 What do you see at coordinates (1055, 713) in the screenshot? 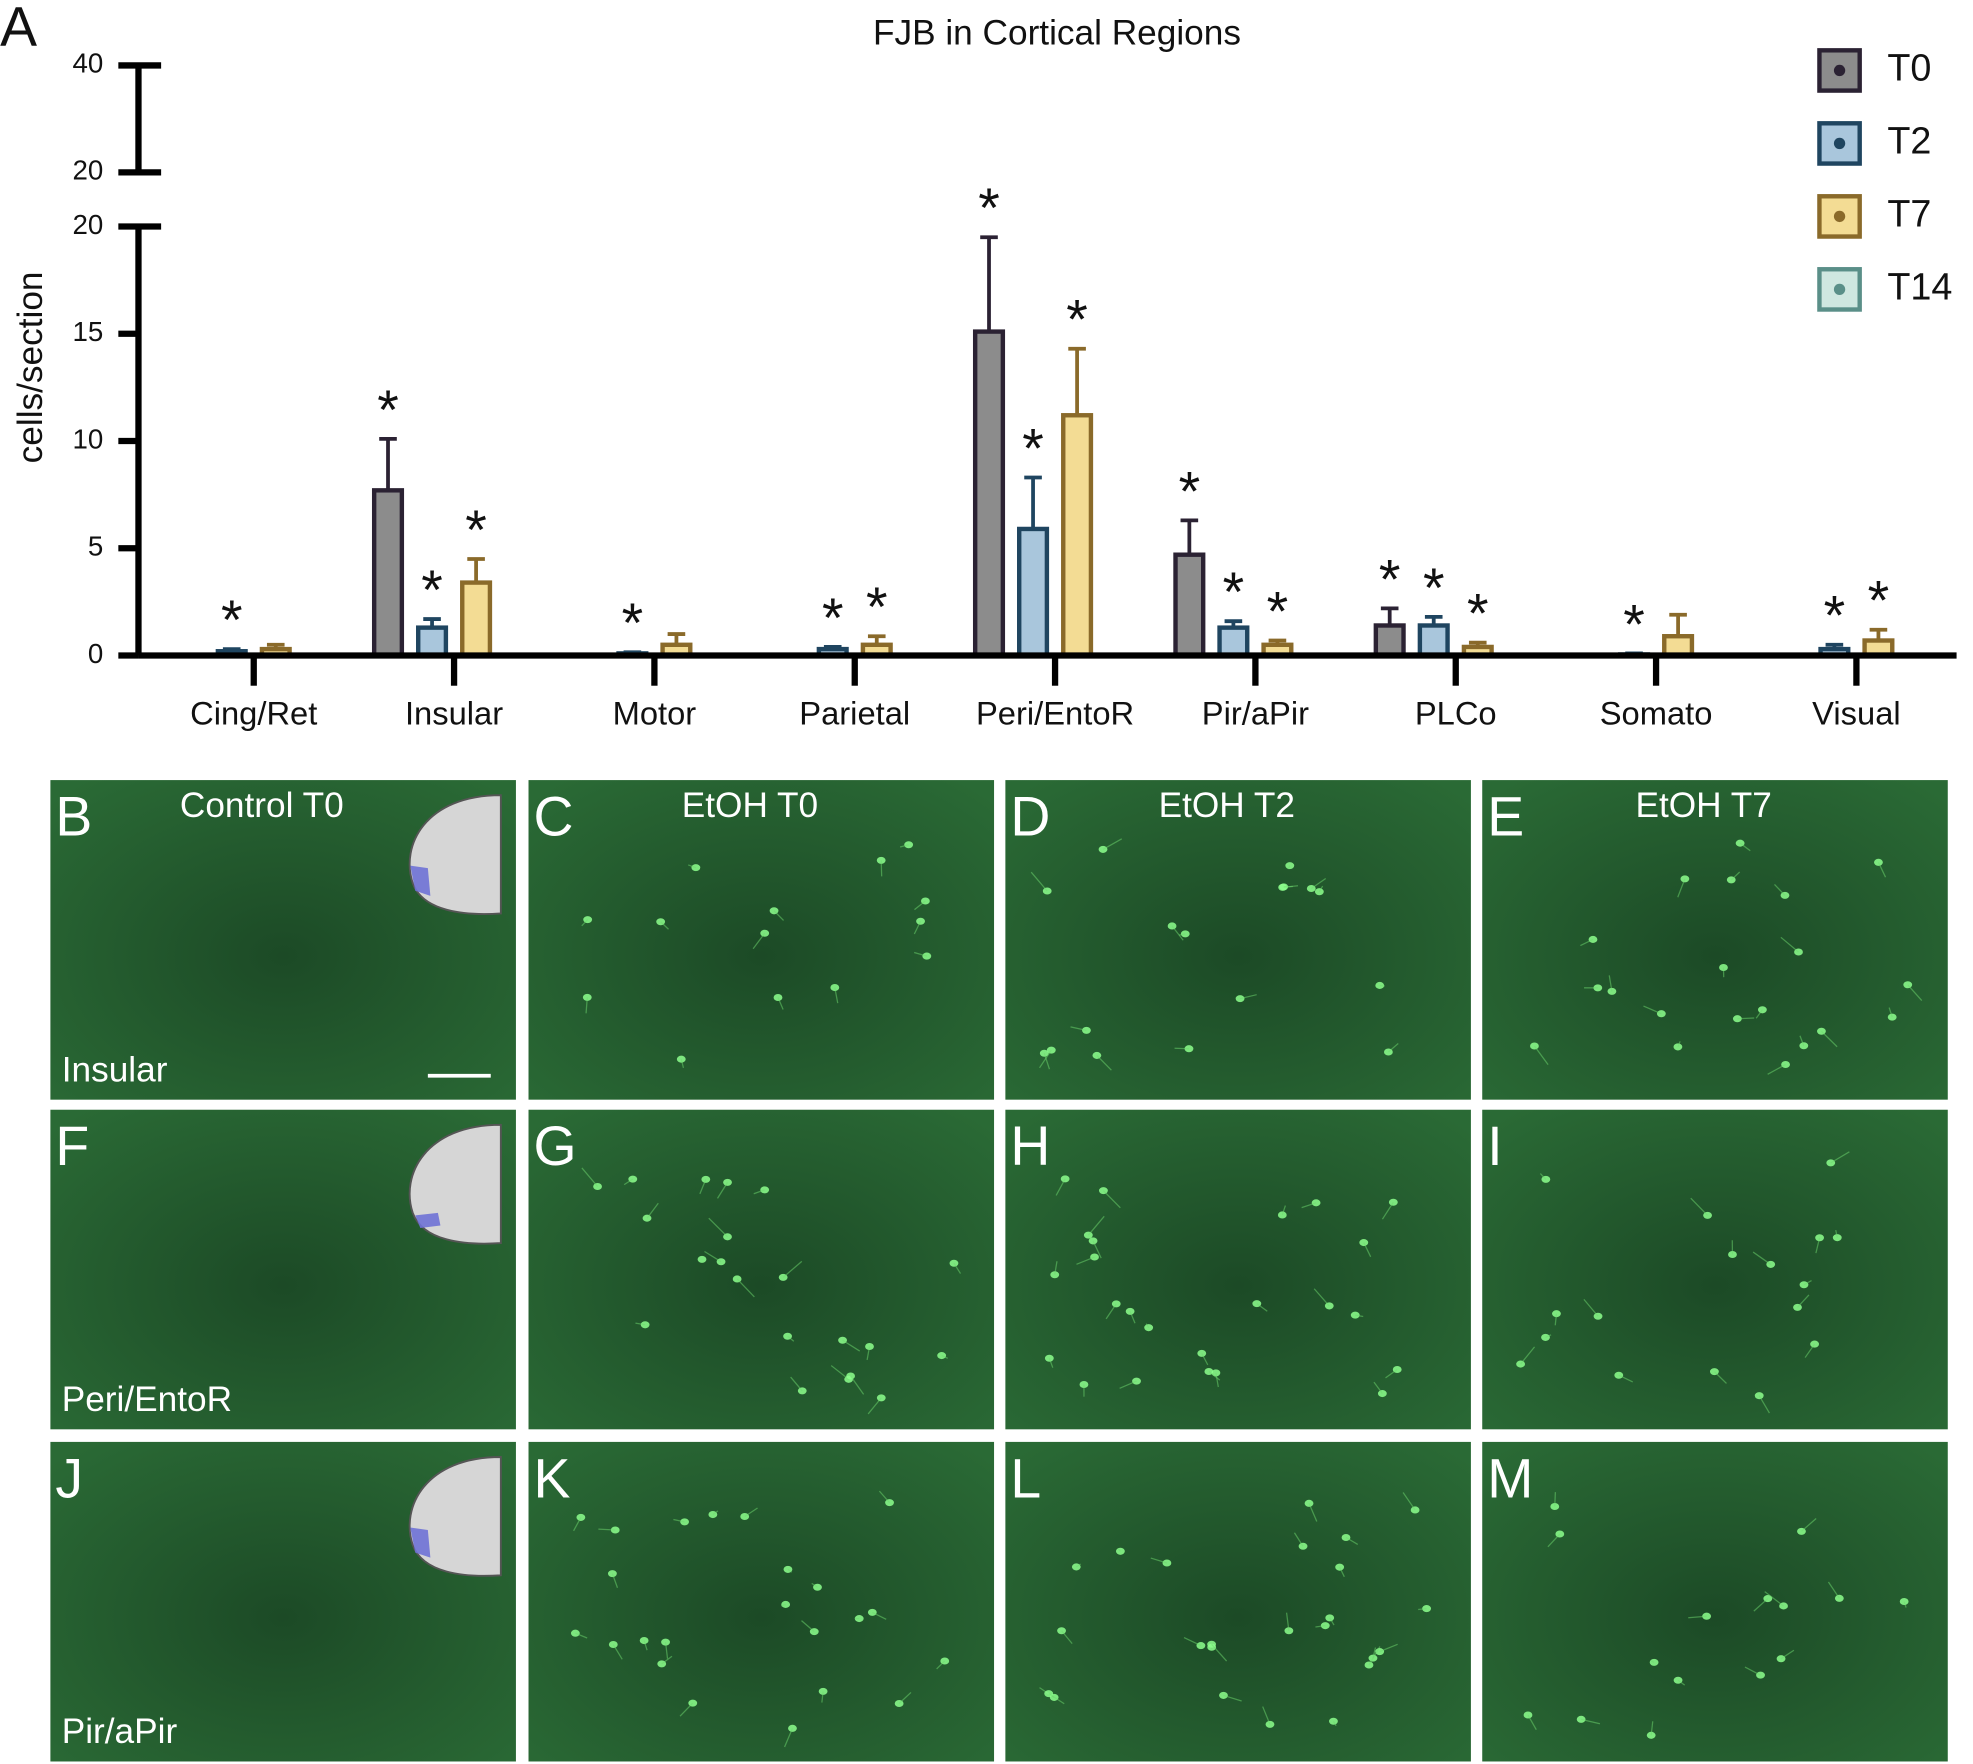
I see `x-tick-label: Peri/EntoR` at bounding box center [1055, 713].